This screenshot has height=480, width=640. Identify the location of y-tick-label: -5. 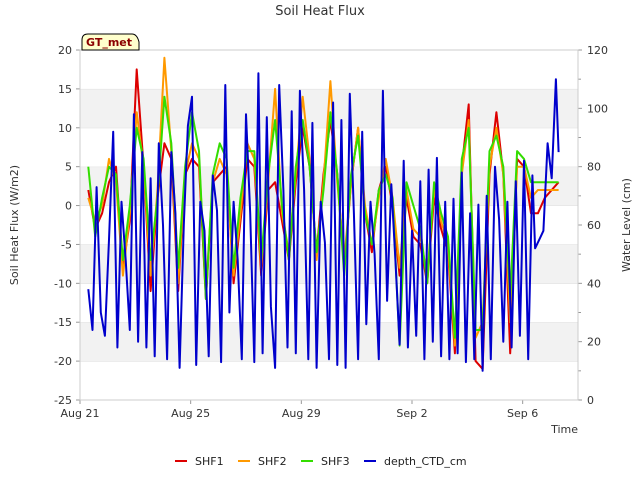
(66, 244).